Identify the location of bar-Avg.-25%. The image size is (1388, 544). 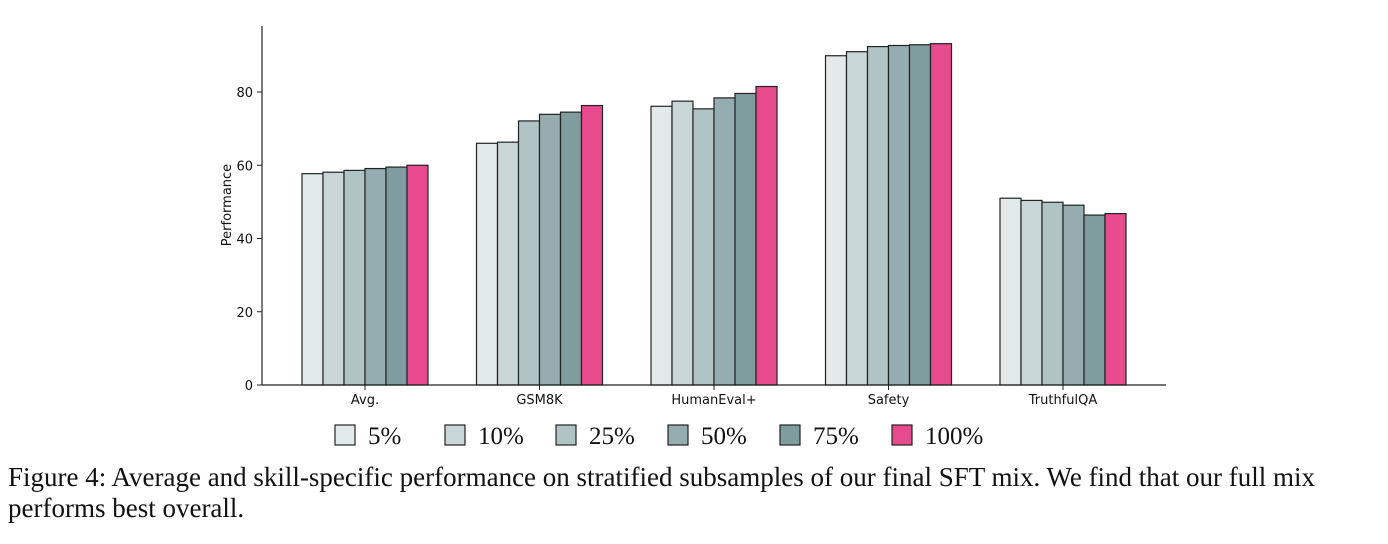
(354, 277).